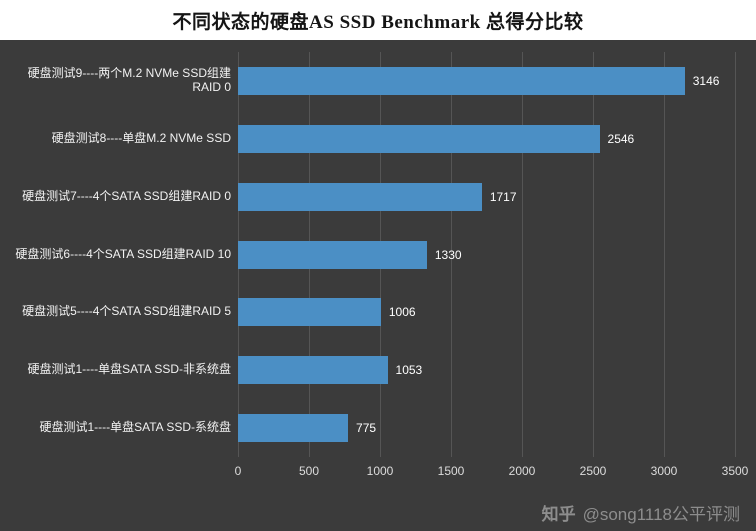 This screenshot has width=756, height=531. I want to click on x-tick-label: 3000, so click(664, 471).